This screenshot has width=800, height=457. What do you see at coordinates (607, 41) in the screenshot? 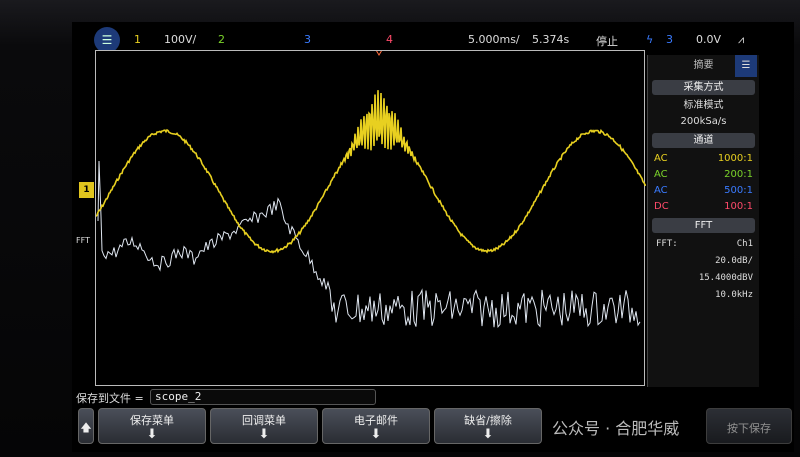
I see `run-state: 停止` at bounding box center [607, 41].